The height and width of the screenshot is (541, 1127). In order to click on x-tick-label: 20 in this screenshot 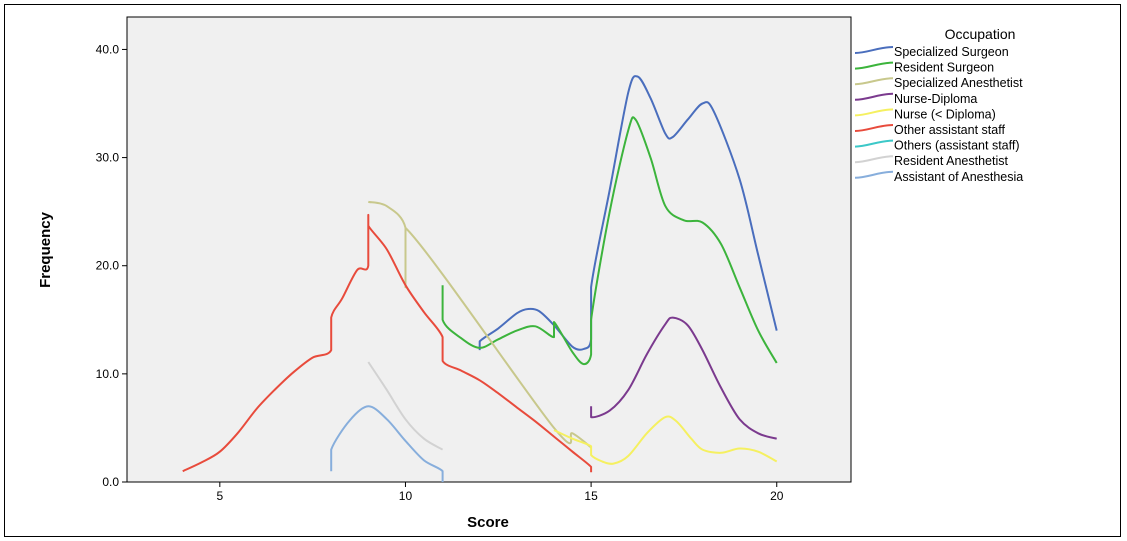, I will do `click(777, 496)`.